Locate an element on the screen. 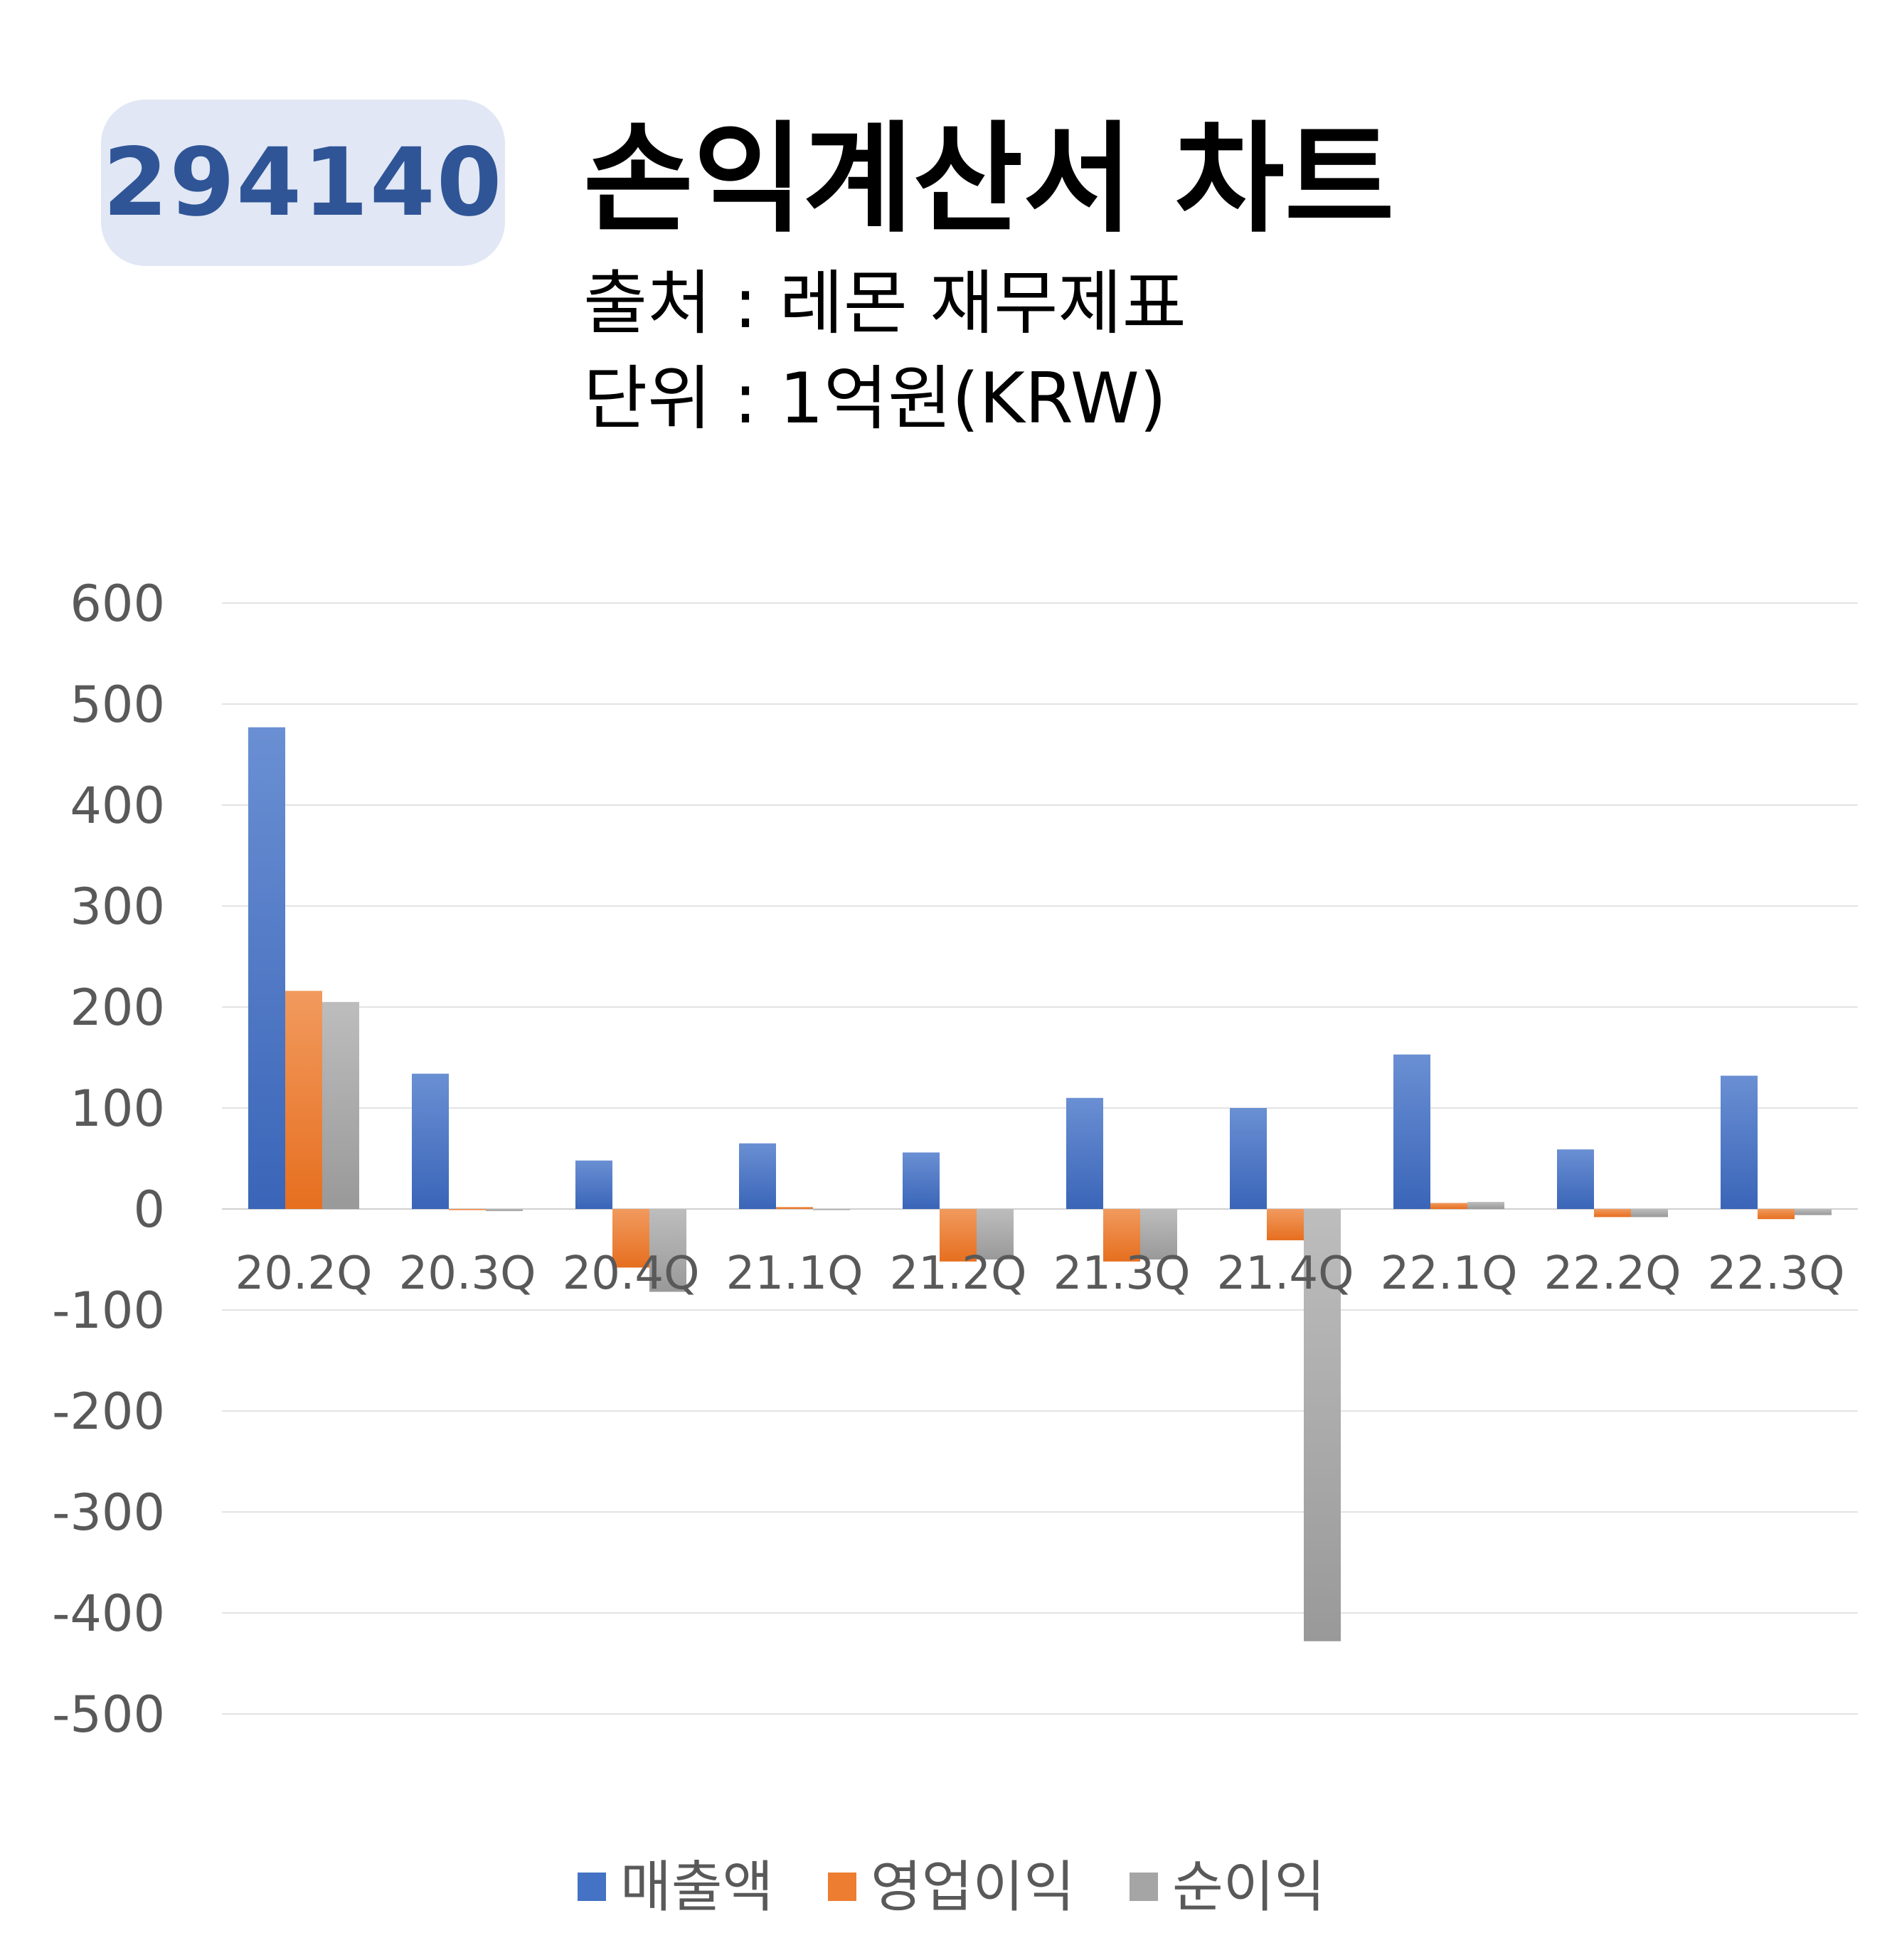 The width and height of the screenshot is (1897, 1960). y-tick-label: 300 is located at coordinates (118, 907).